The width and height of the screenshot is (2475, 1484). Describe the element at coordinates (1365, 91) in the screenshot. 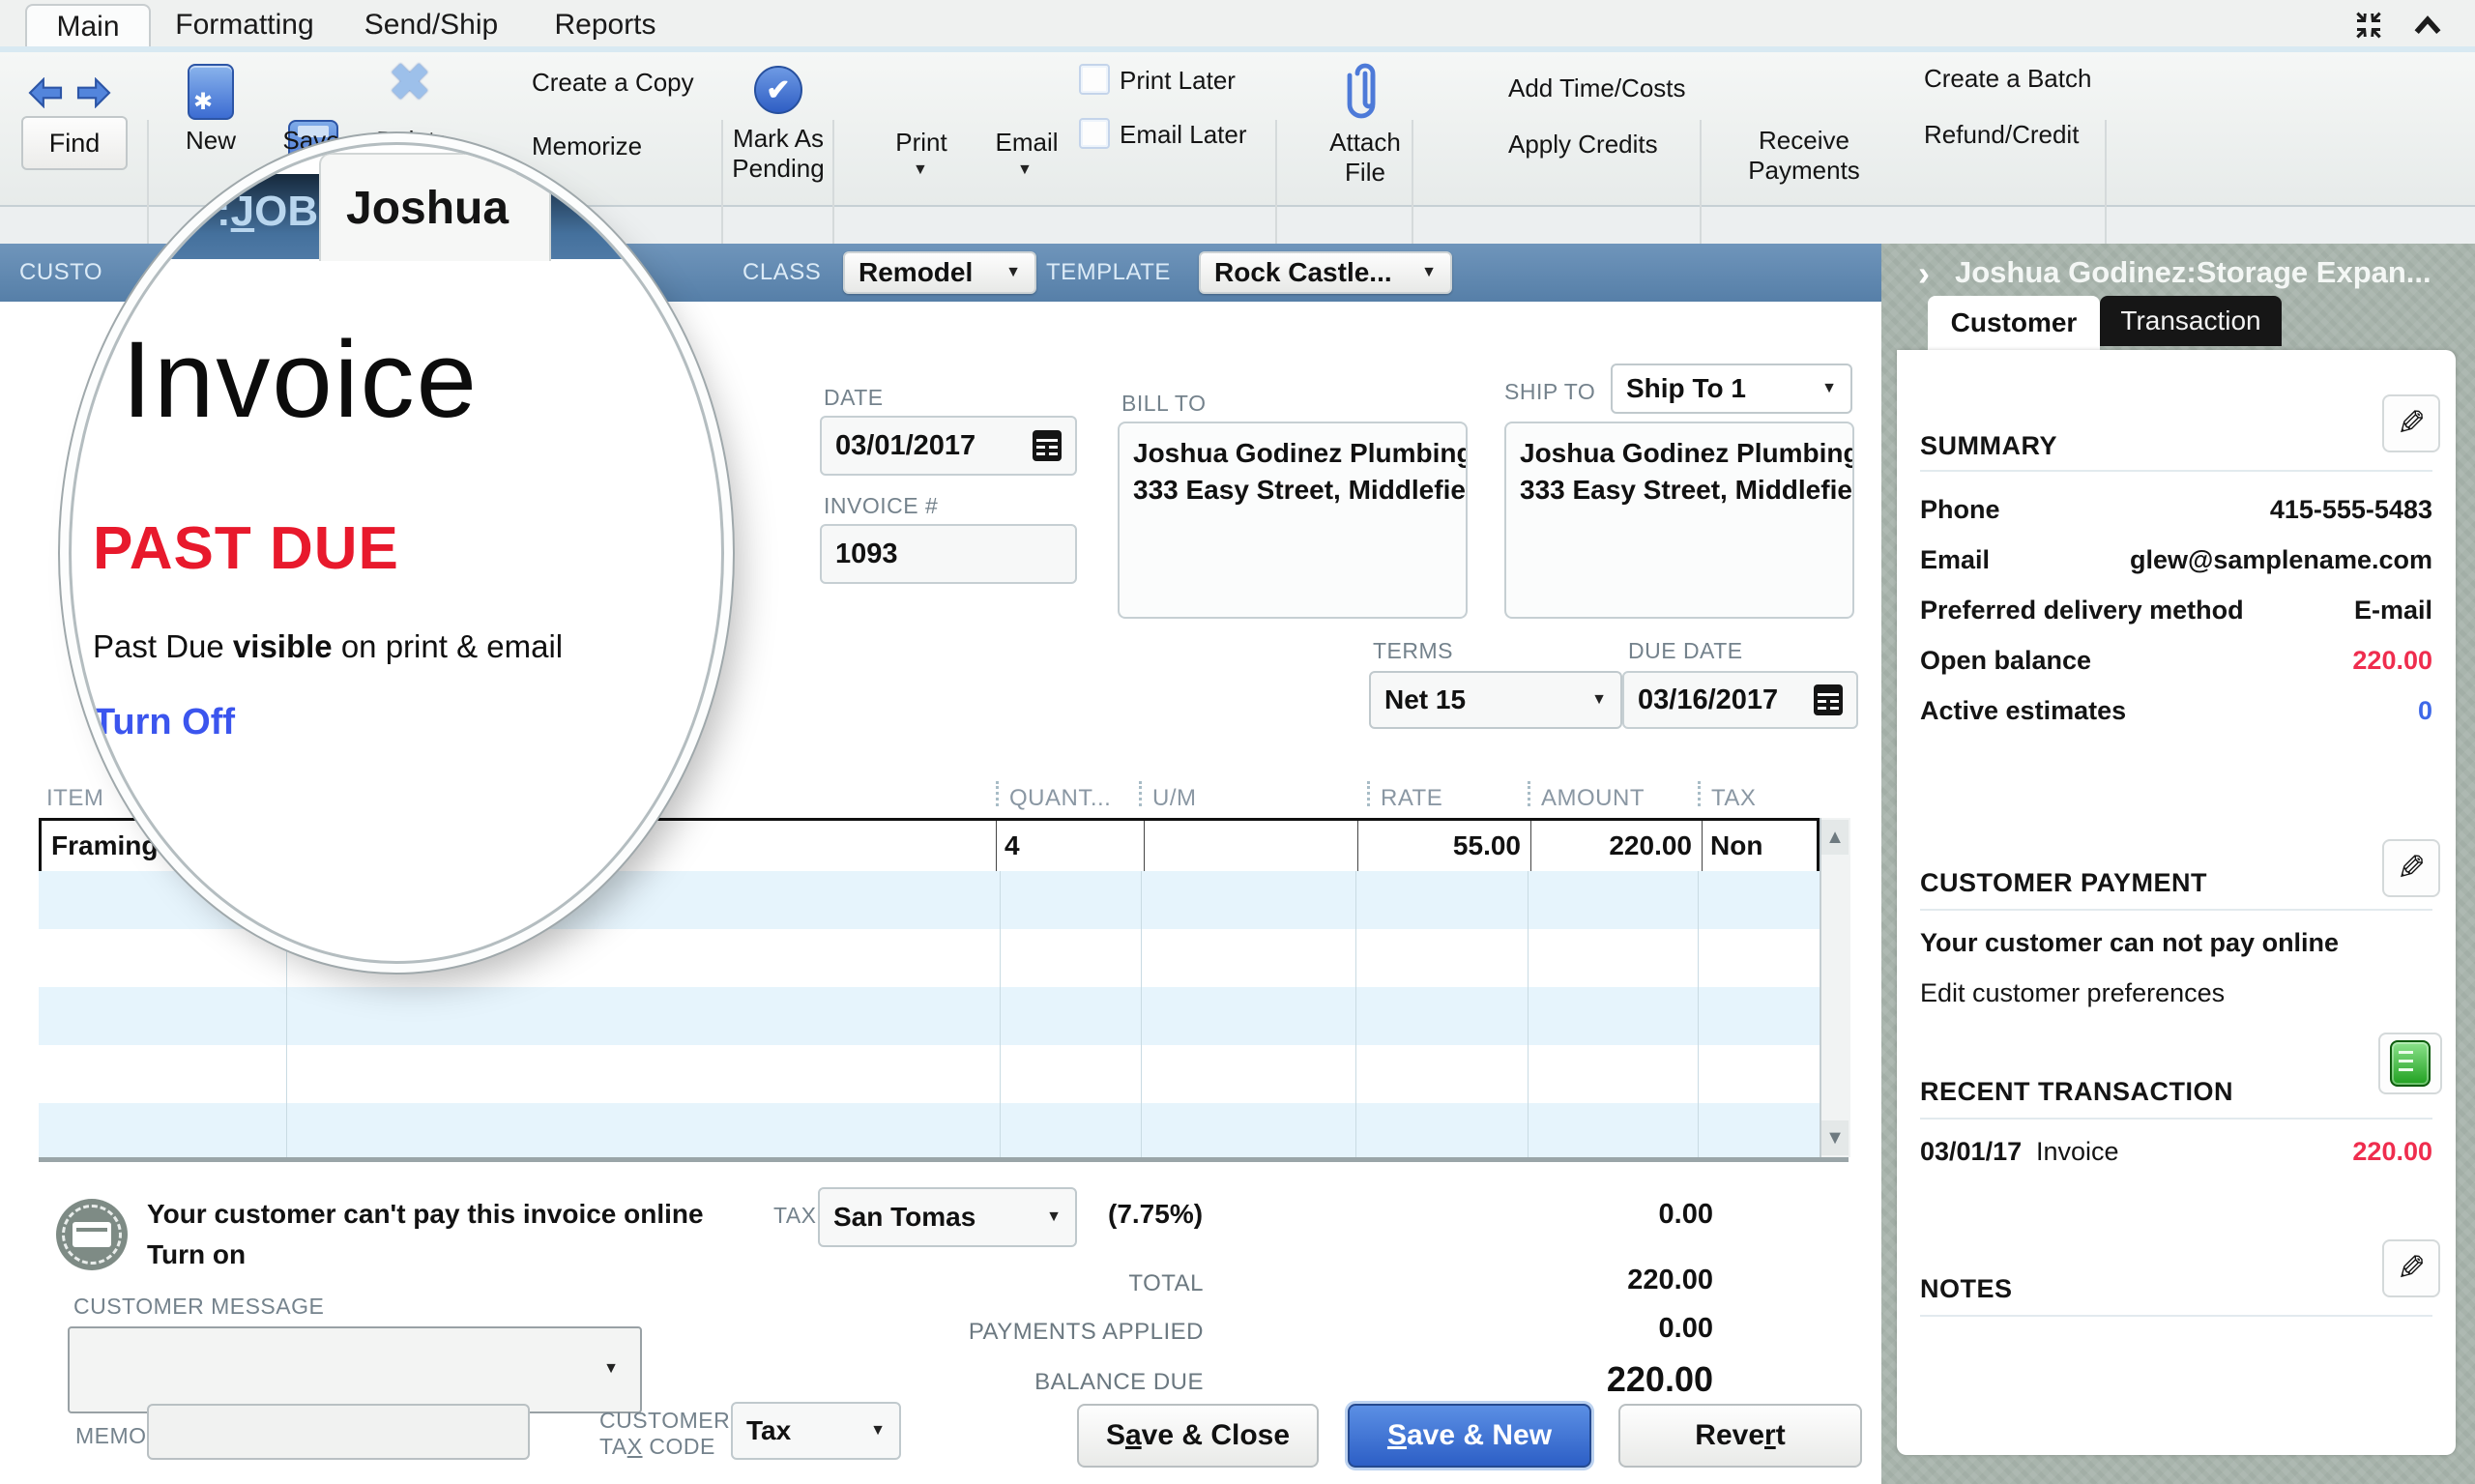

I see `attach-file-icon` at that location.